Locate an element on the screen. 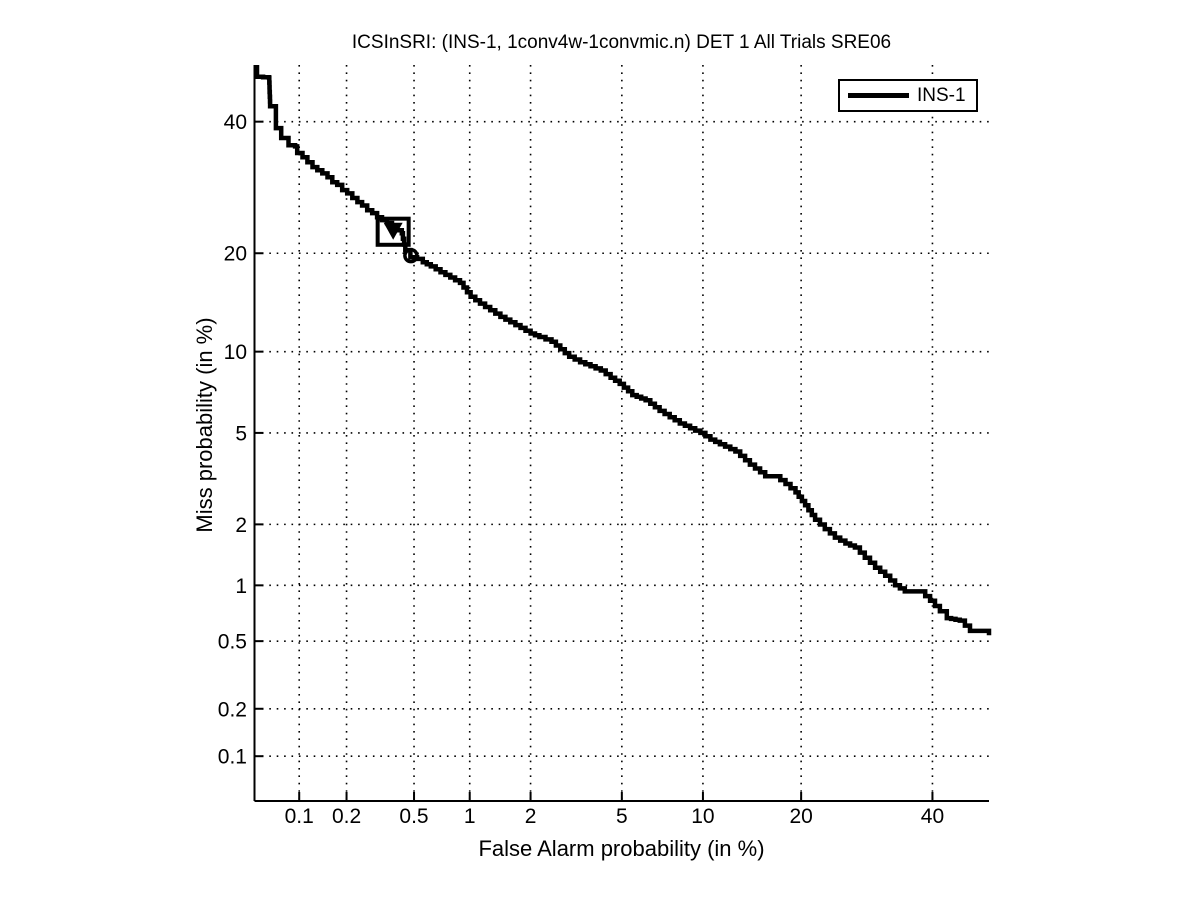 The height and width of the screenshot is (900, 1201). x-axis-label: False Alarm probability (in %) is located at coordinates (621, 848).